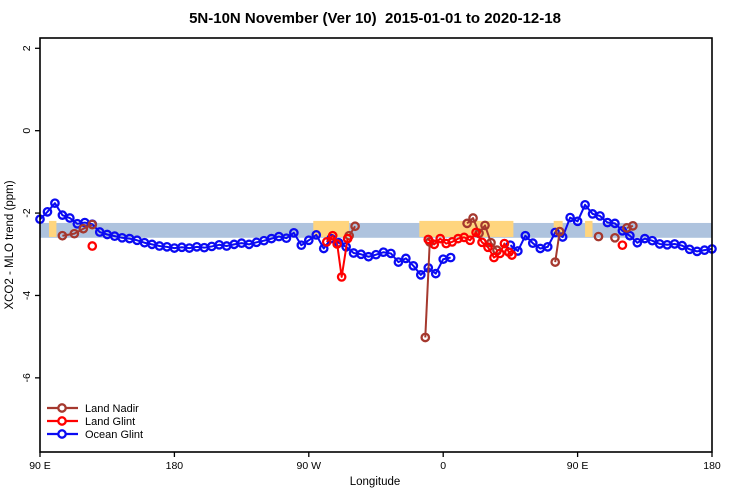  I want to click on svg-text: -6, so click(27, 377).